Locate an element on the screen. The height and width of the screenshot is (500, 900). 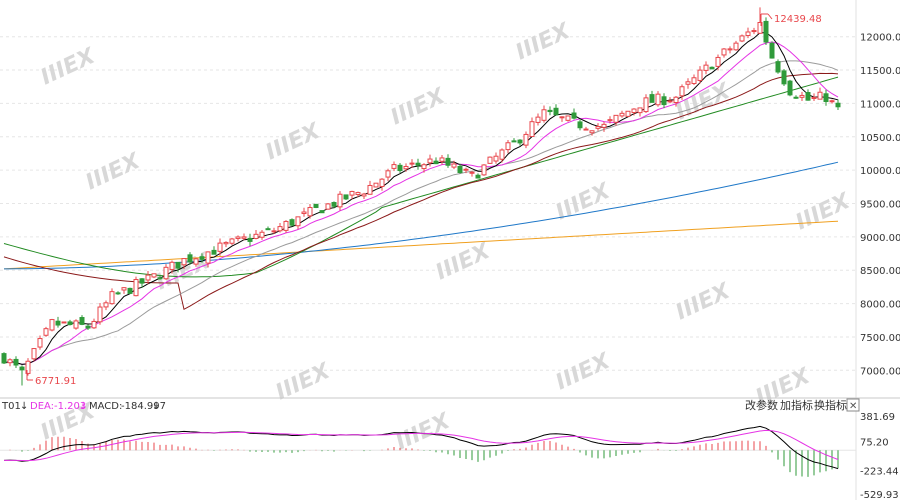
low-price-annotation: 6771.91 is located at coordinates (55, 381).